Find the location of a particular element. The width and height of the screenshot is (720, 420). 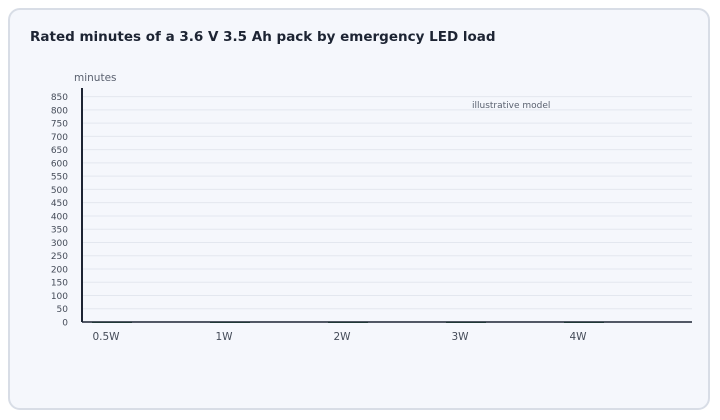

y-tick-label: 500 is located at coordinates (59, 191).